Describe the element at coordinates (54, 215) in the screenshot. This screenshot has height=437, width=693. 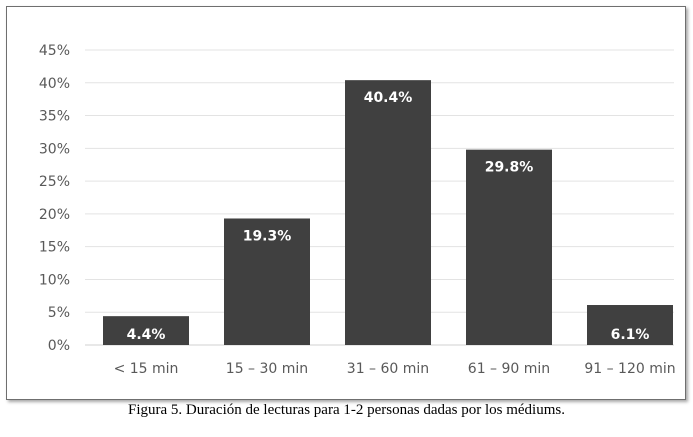
I see `y-tick-label: 20%` at that location.